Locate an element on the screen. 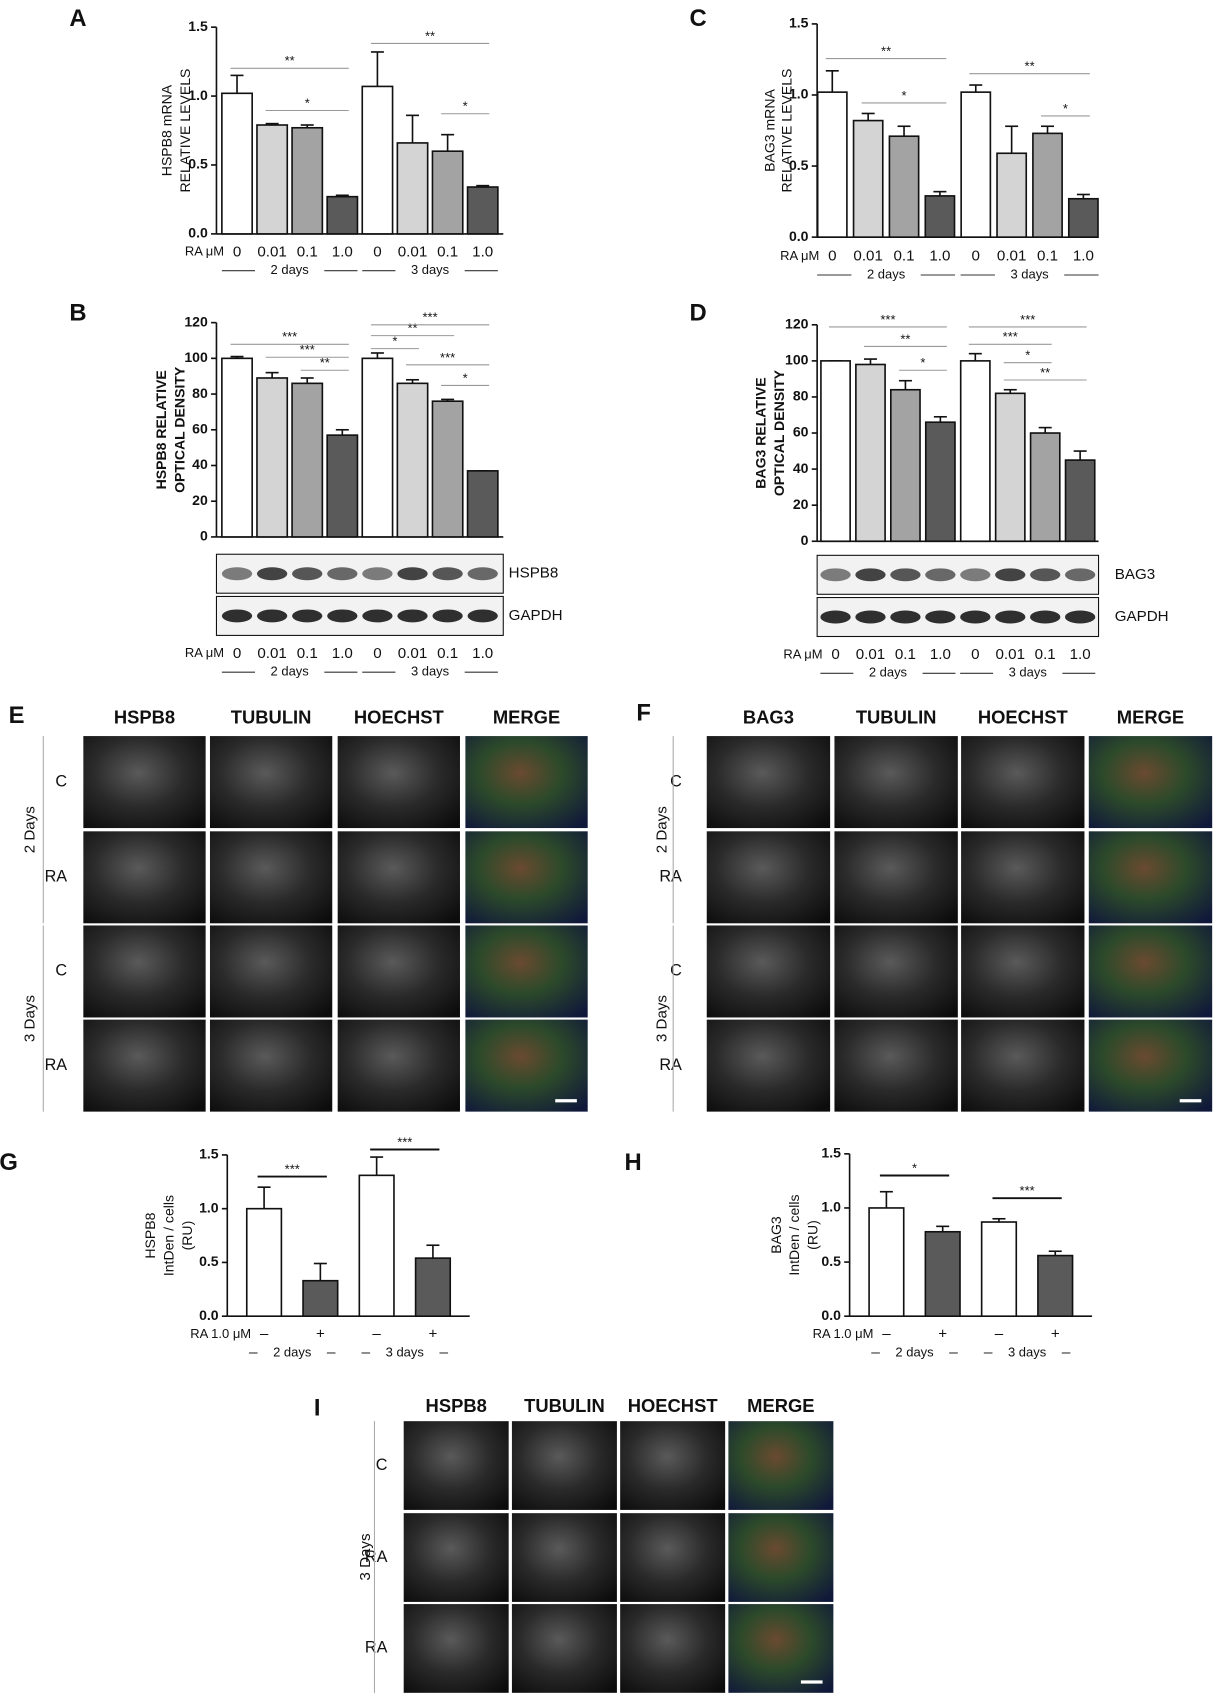  x-tick-label: 0.1 is located at coordinates (447, 251).